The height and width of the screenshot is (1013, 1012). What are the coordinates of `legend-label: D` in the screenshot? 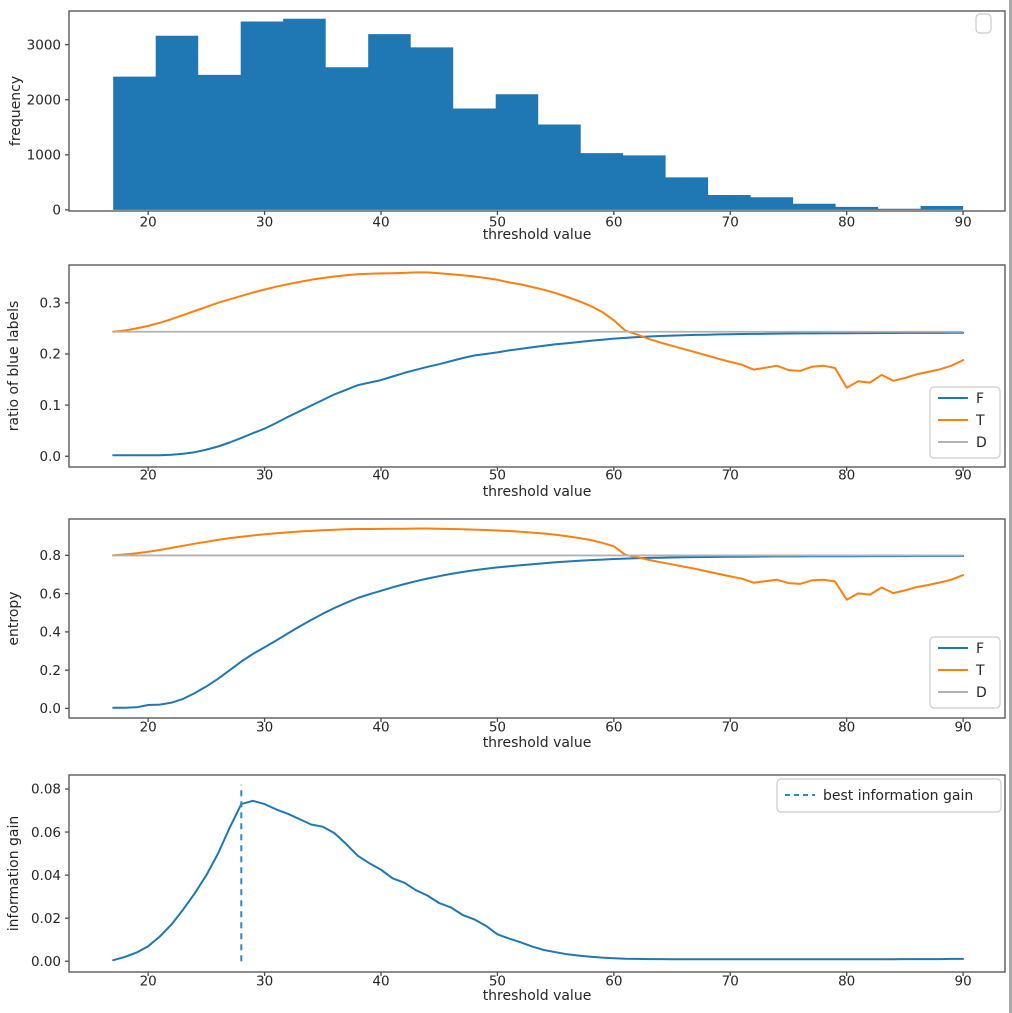 It's located at (981, 693).